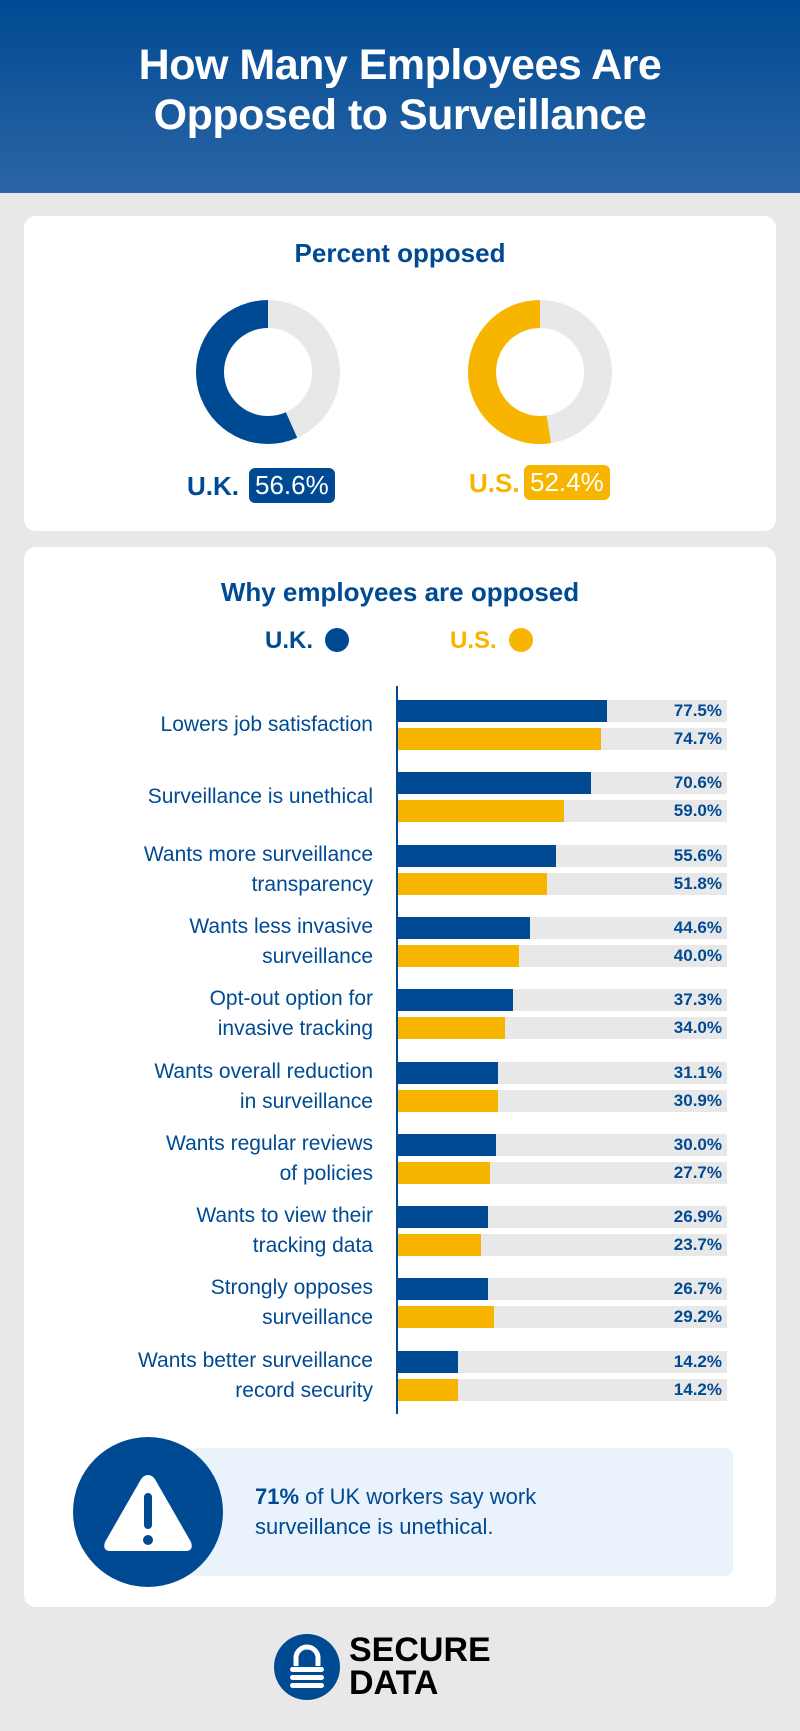  What do you see at coordinates (420, 1666) in the screenshot?
I see `logo-wordmark: SECURE DATA` at bounding box center [420, 1666].